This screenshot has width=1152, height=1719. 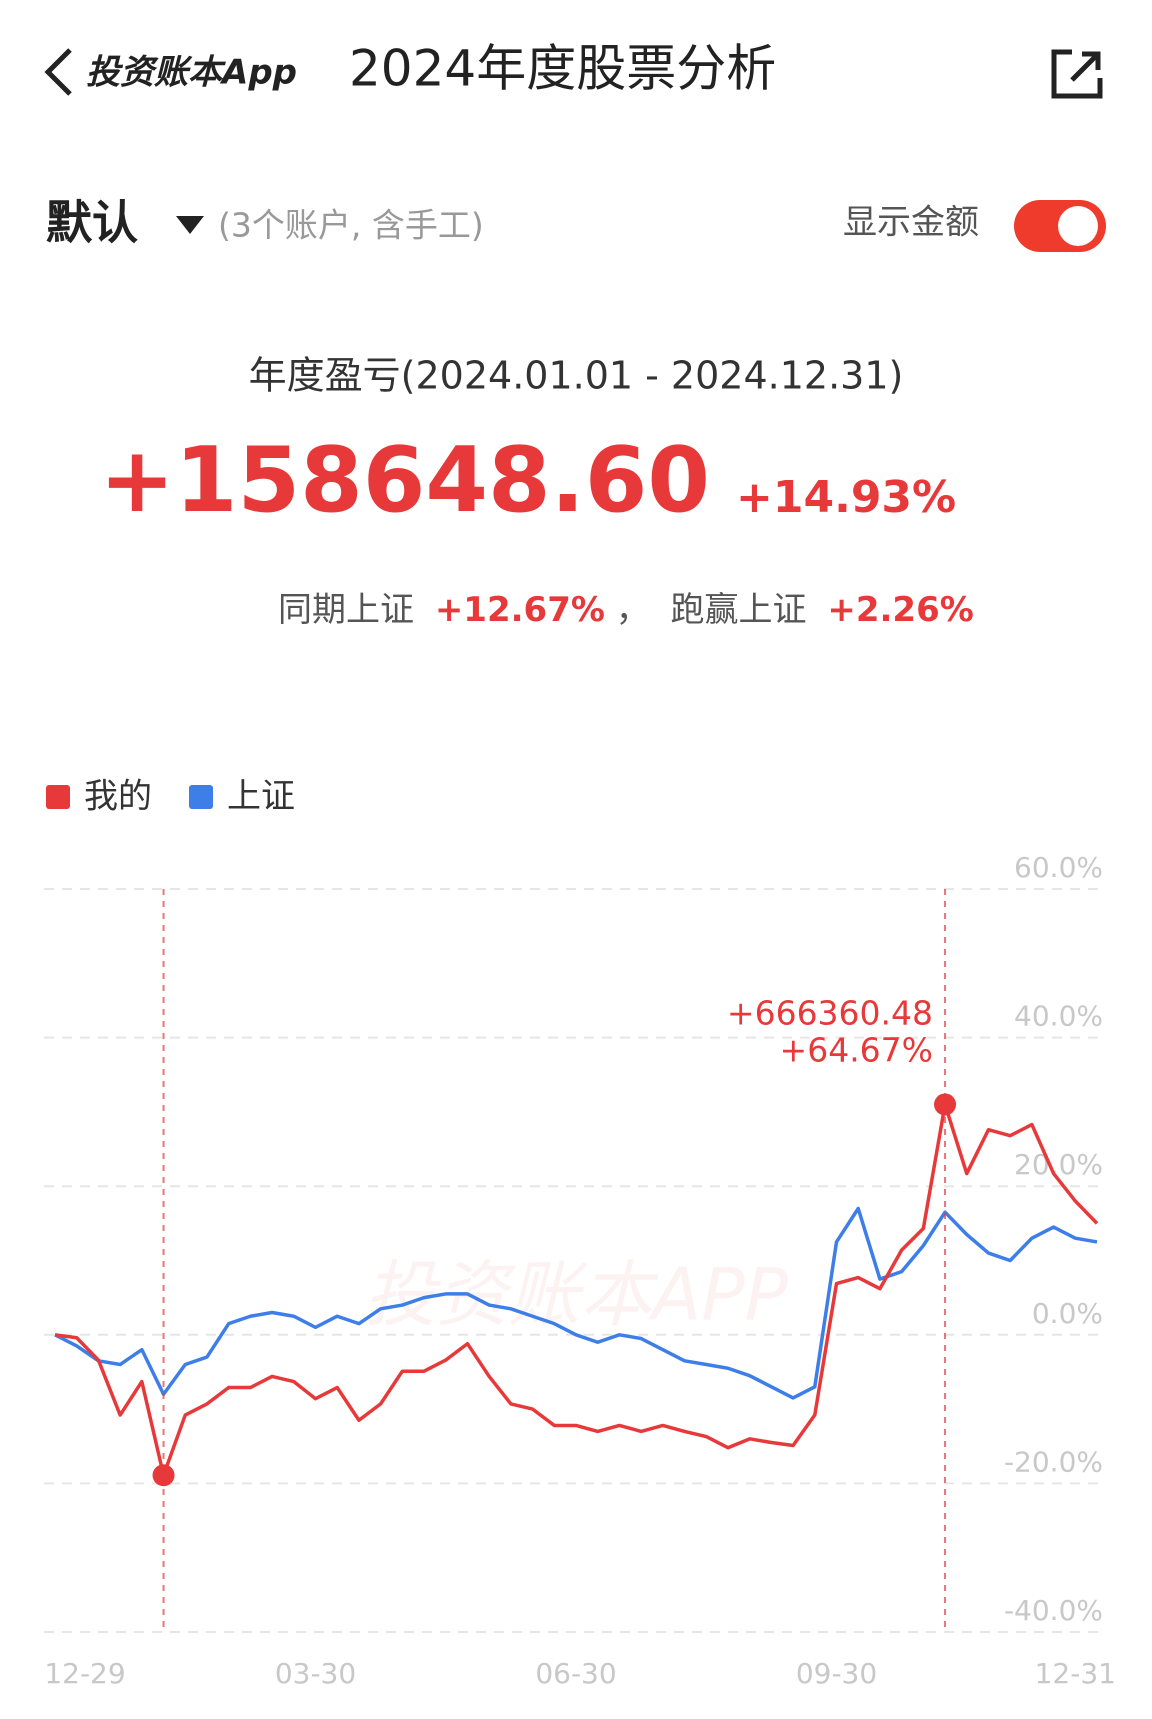 I want to click on toggle-label: 显示金额, so click(x=911, y=223).